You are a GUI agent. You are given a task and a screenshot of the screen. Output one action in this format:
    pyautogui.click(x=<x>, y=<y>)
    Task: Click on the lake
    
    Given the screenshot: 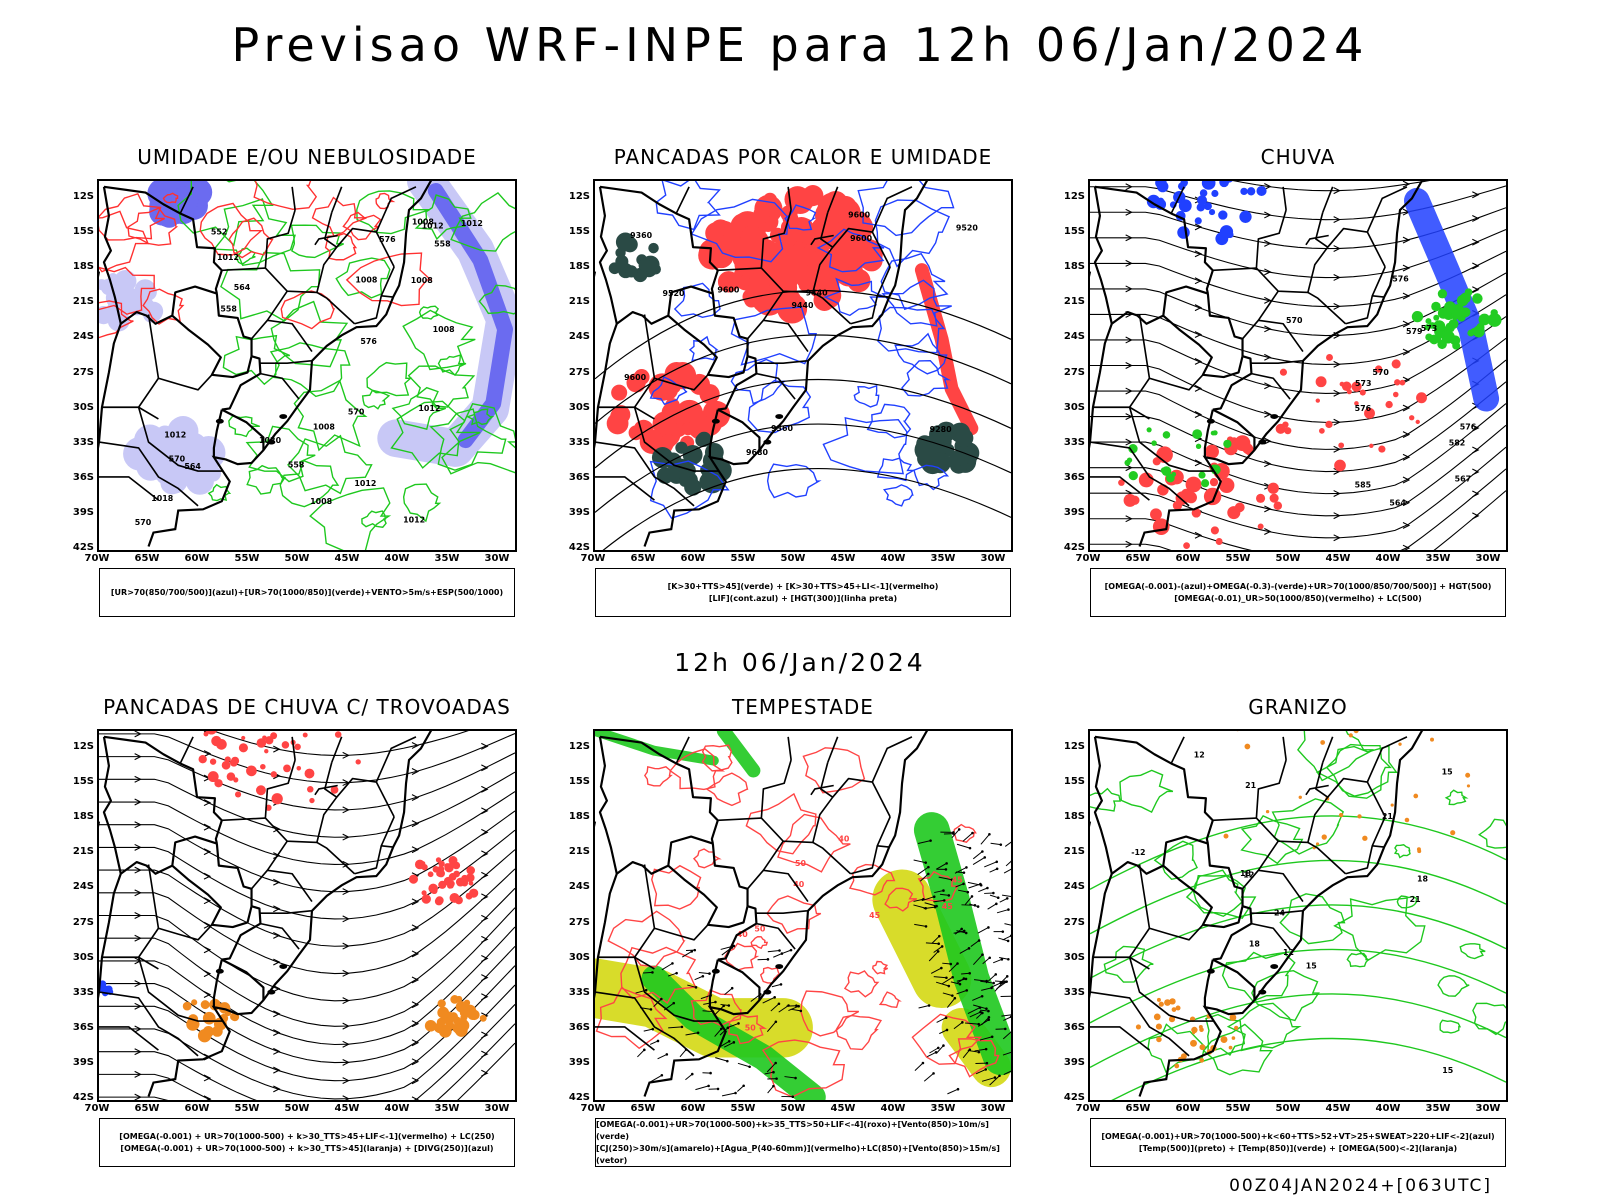 What is the action you would take?
    pyautogui.click(x=271, y=992)
    